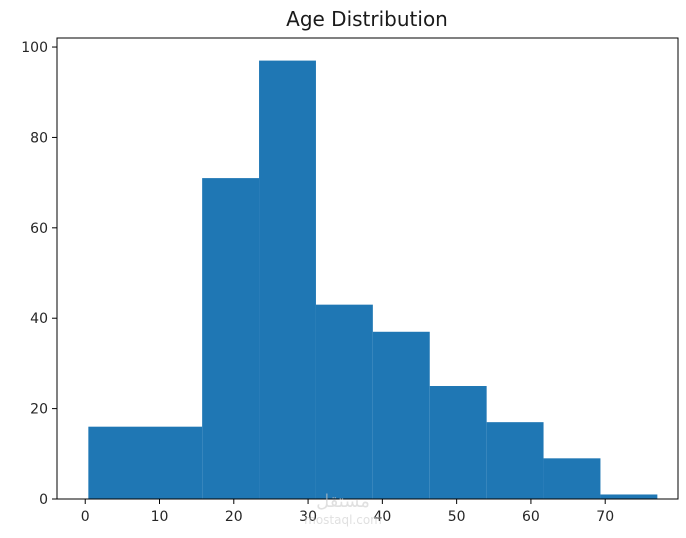 The width and height of the screenshot is (686, 538). What do you see at coordinates (457, 517) in the screenshot?
I see `x-tick-label-5: 50` at bounding box center [457, 517].